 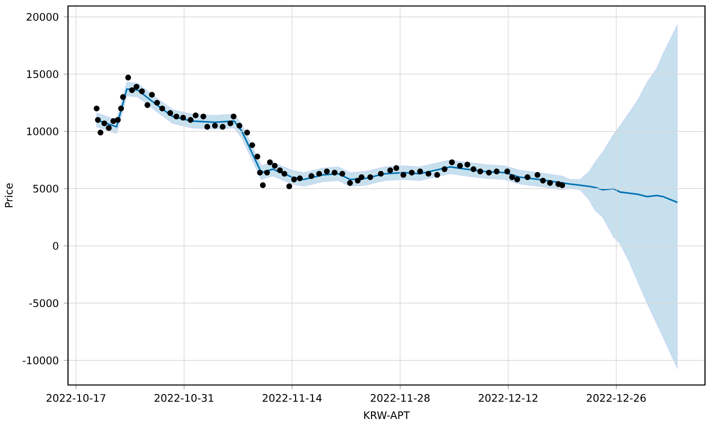 I want to click on x-tick-label: 2022-10-17, so click(x=76, y=398).